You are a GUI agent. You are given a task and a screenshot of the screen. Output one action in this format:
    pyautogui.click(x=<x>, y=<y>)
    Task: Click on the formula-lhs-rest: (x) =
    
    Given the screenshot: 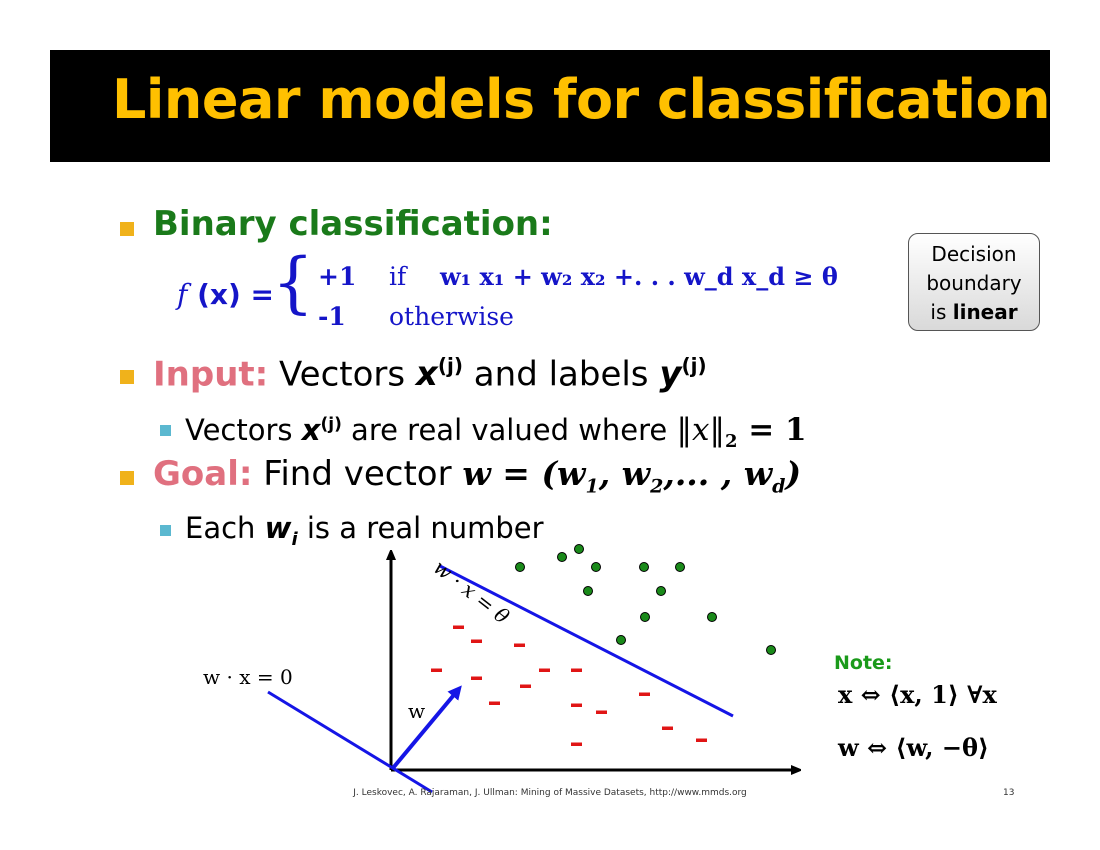 What is the action you would take?
    pyautogui.click(x=230, y=294)
    